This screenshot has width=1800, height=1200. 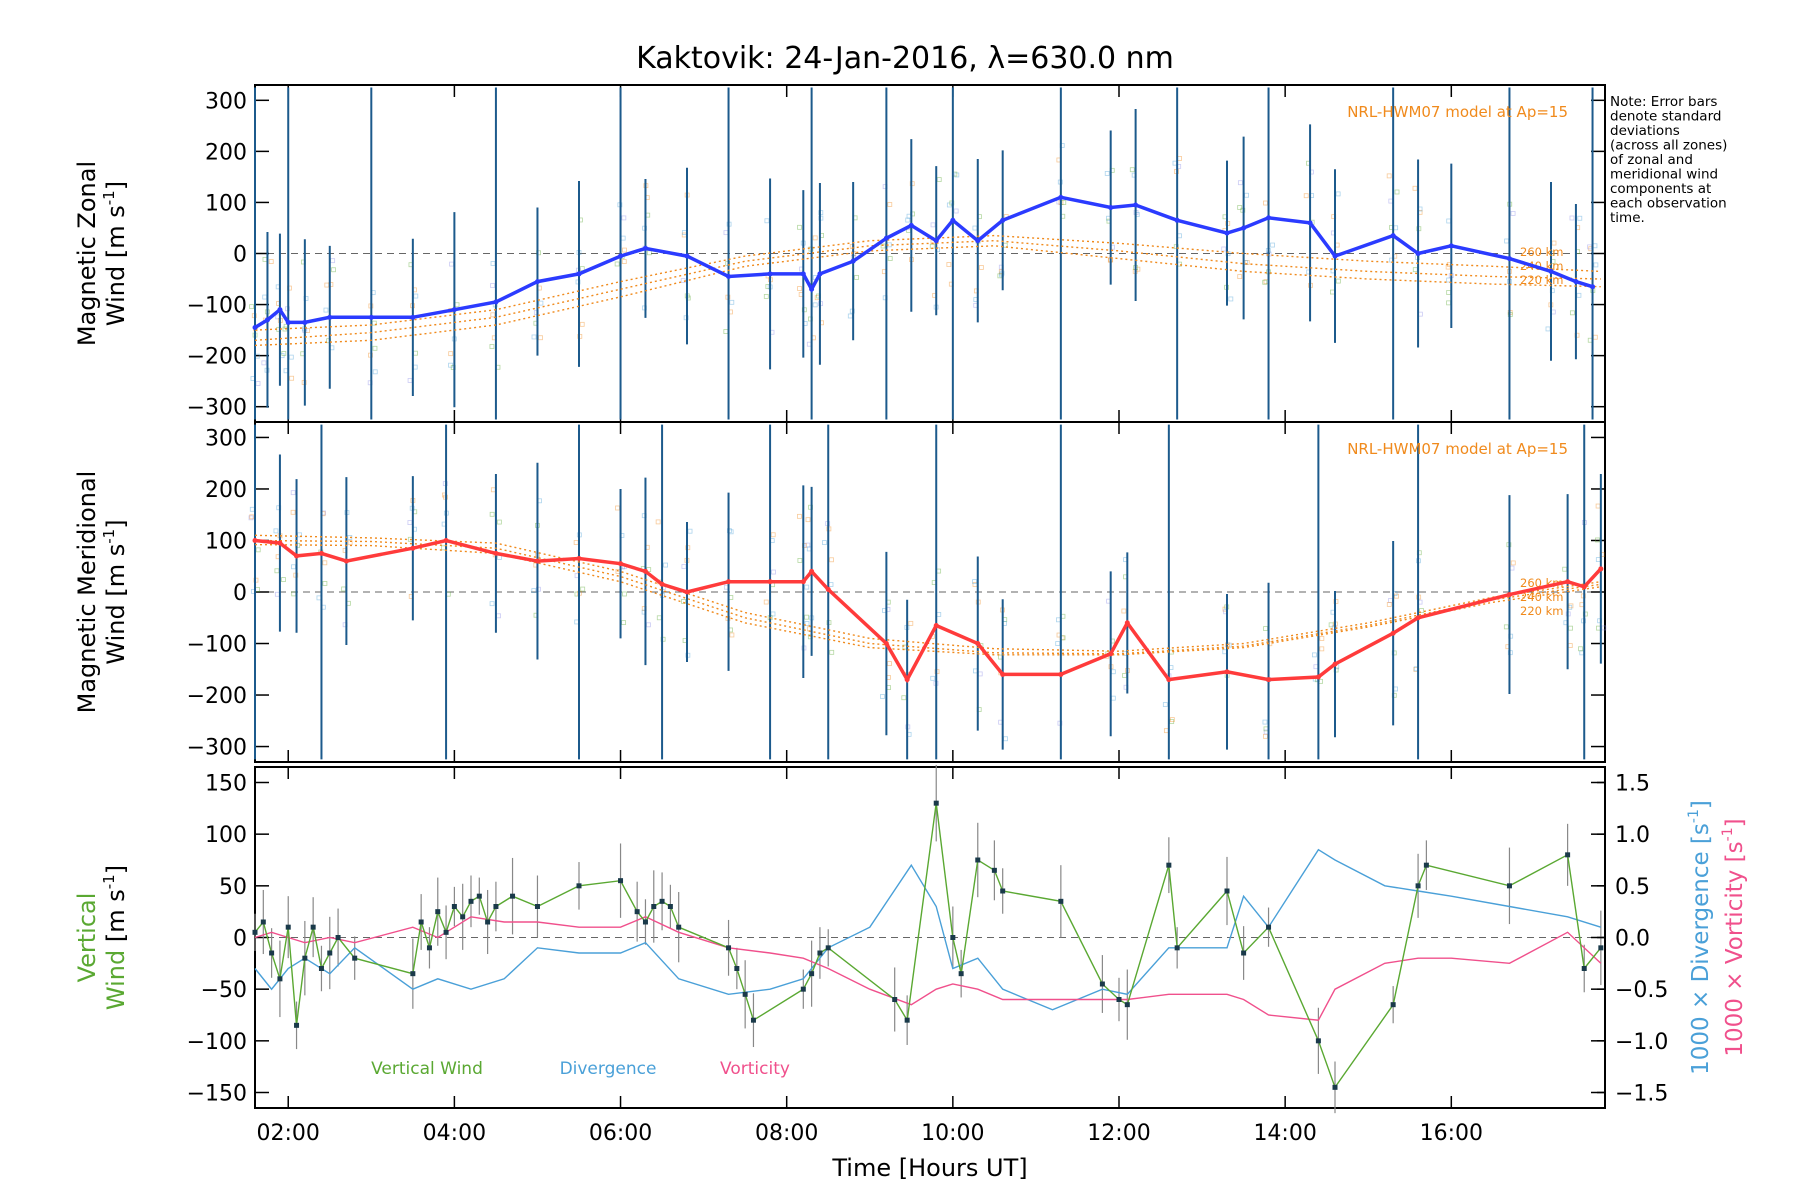 I want to click on legend-item: Vertical Wind, so click(x=427, y=1069).